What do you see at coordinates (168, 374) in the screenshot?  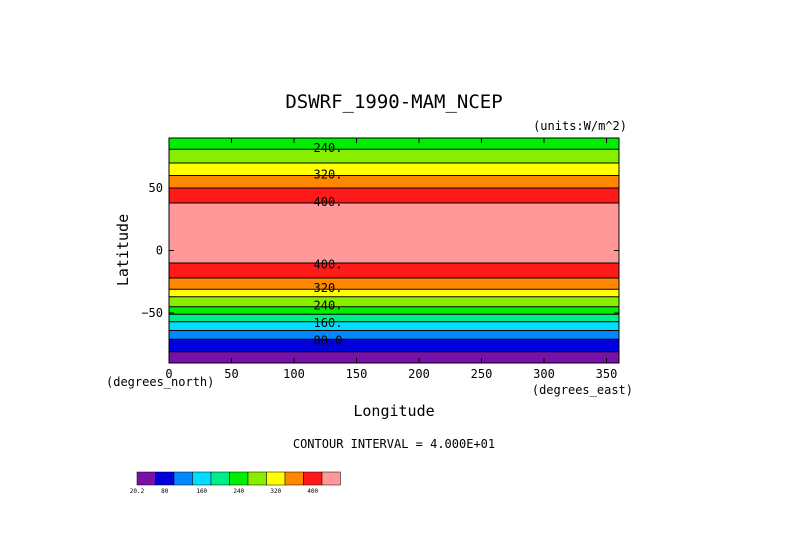 I see `x-tick-label: 0` at bounding box center [168, 374].